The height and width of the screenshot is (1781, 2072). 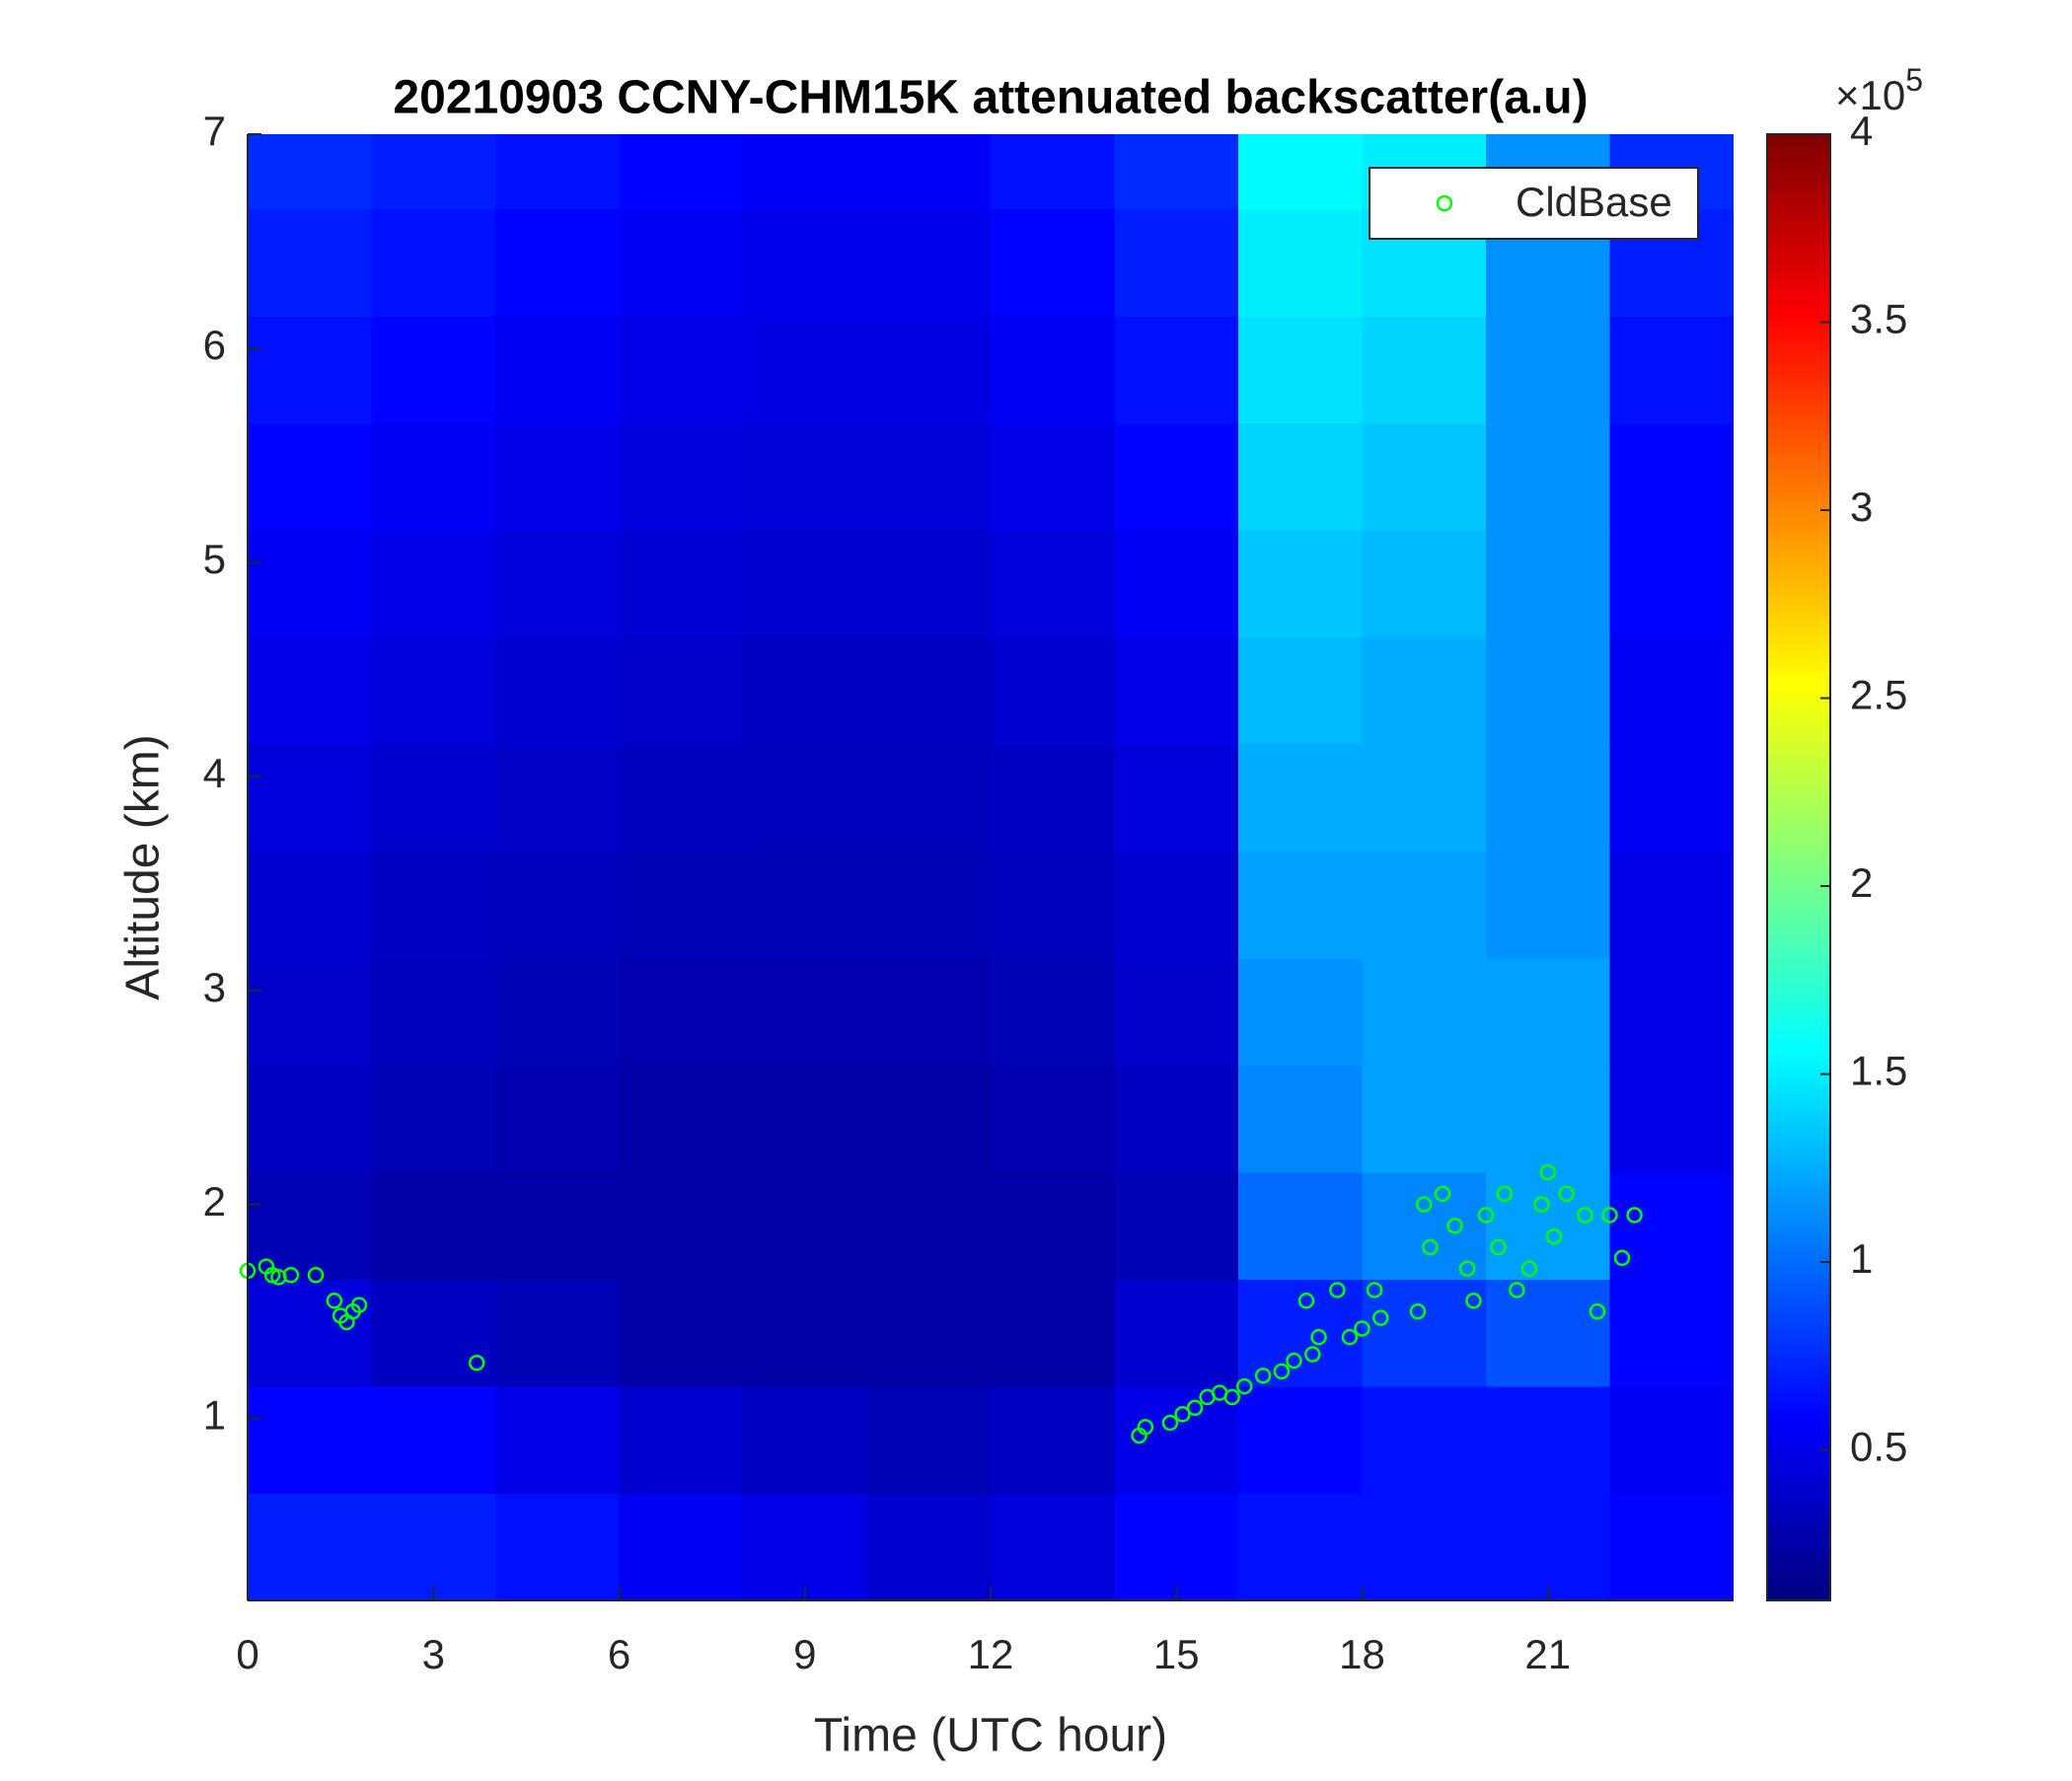 What do you see at coordinates (1594, 202) in the screenshot?
I see `legend-label: CldBase` at bounding box center [1594, 202].